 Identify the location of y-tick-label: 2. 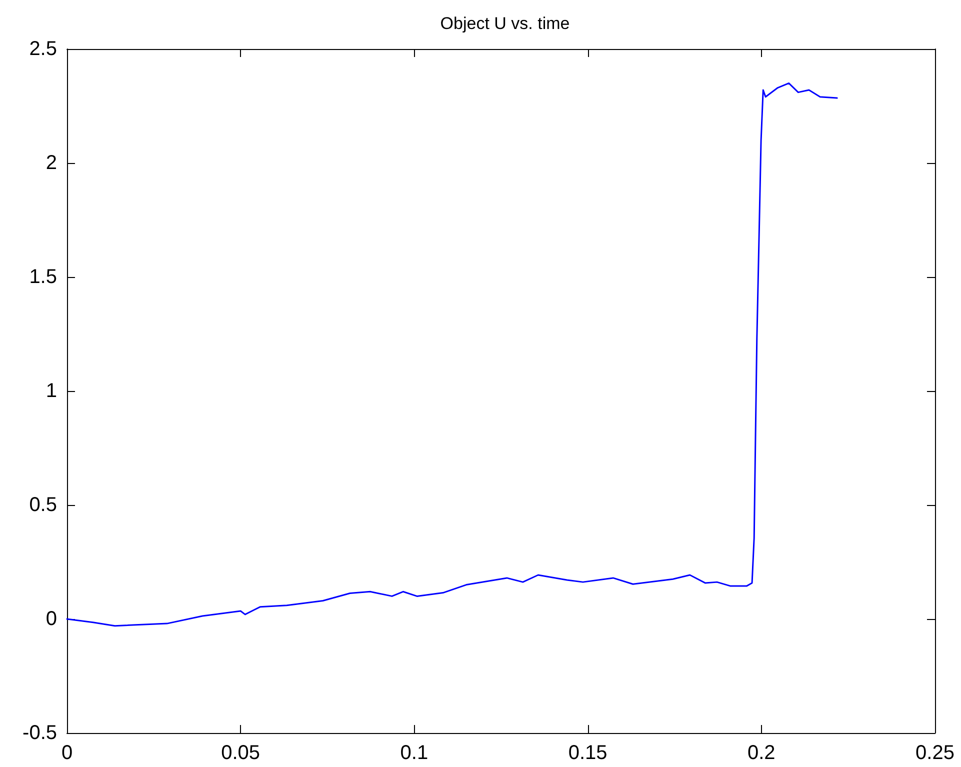
(51, 163).